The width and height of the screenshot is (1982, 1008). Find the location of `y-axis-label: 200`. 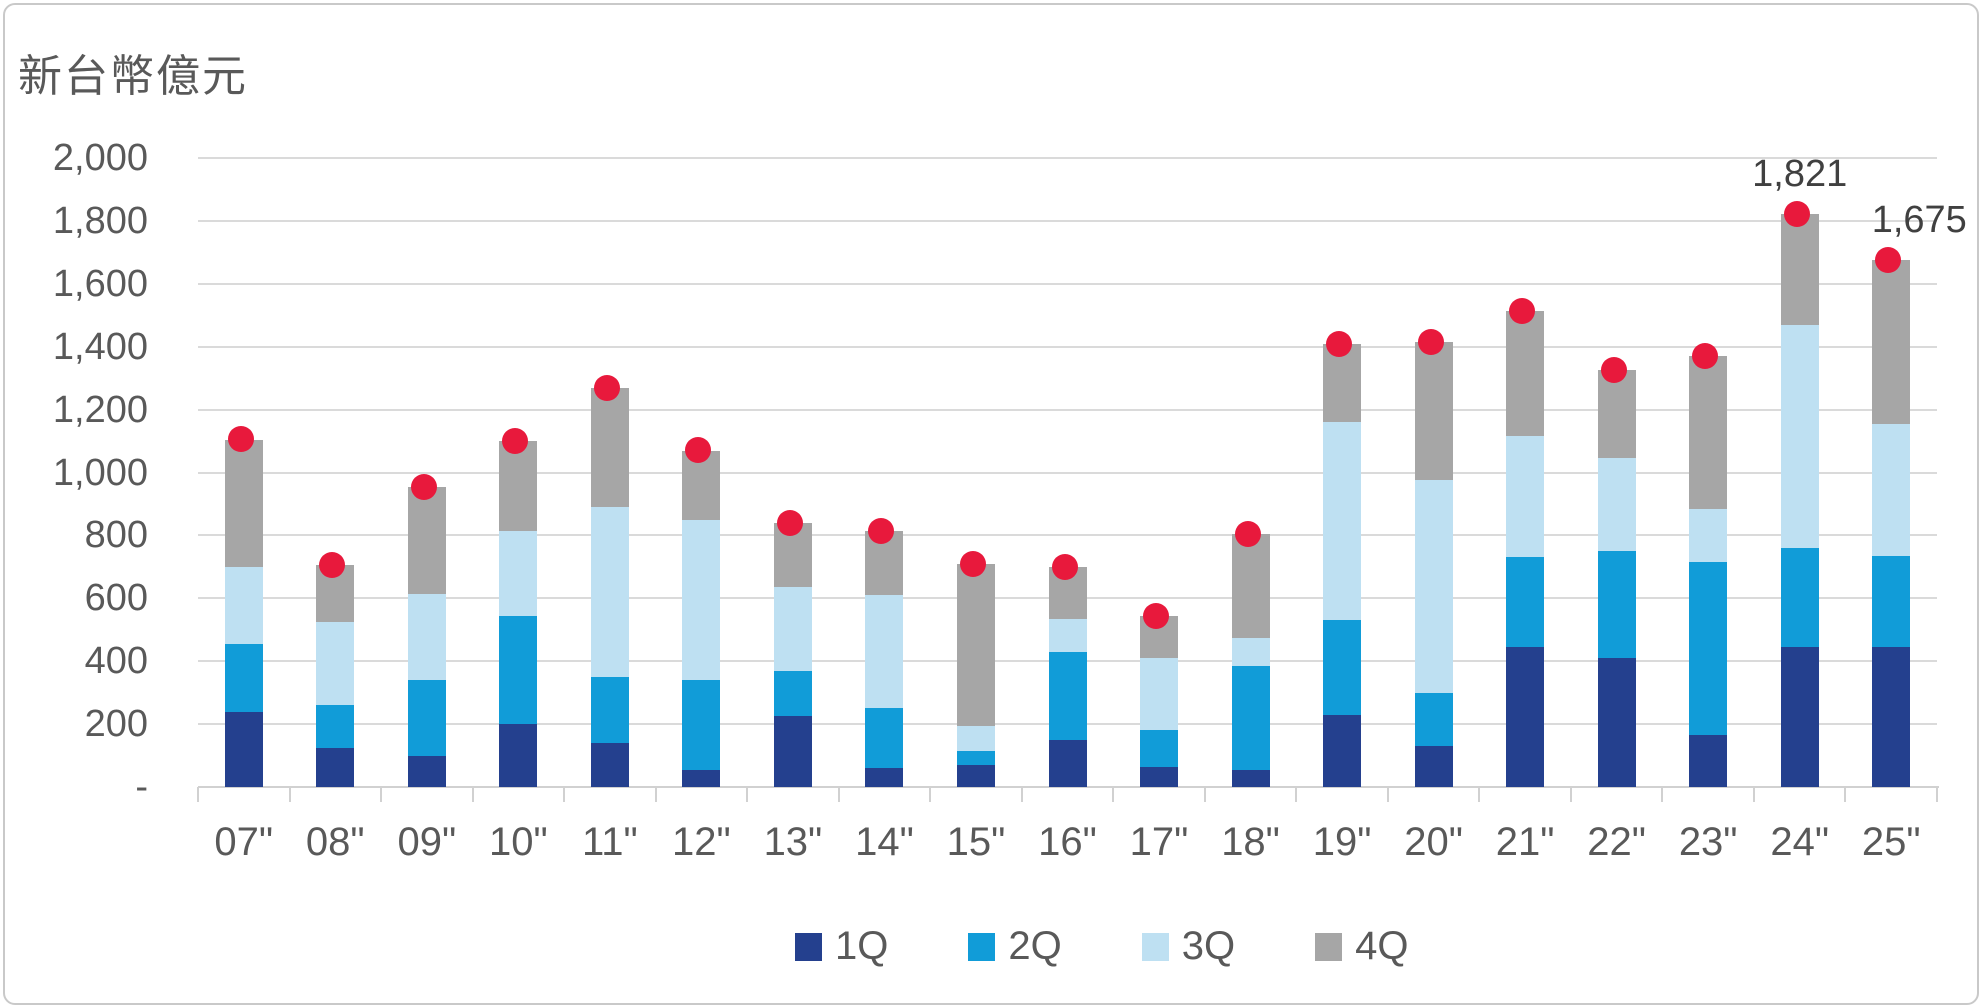

y-axis-label: 200 is located at coordinates (116, 724).